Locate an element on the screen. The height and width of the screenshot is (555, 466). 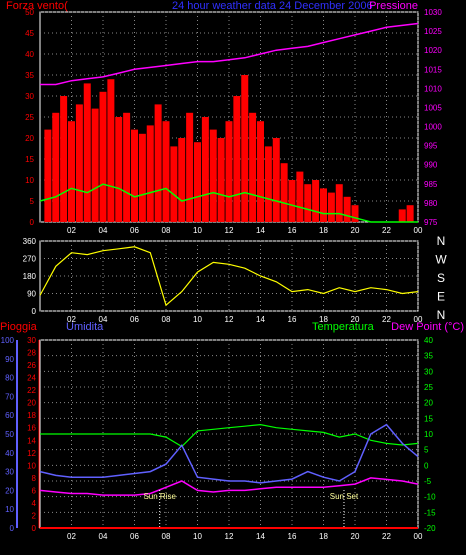
rain-ytick-label: 30 is located at coordinates (31, 340).